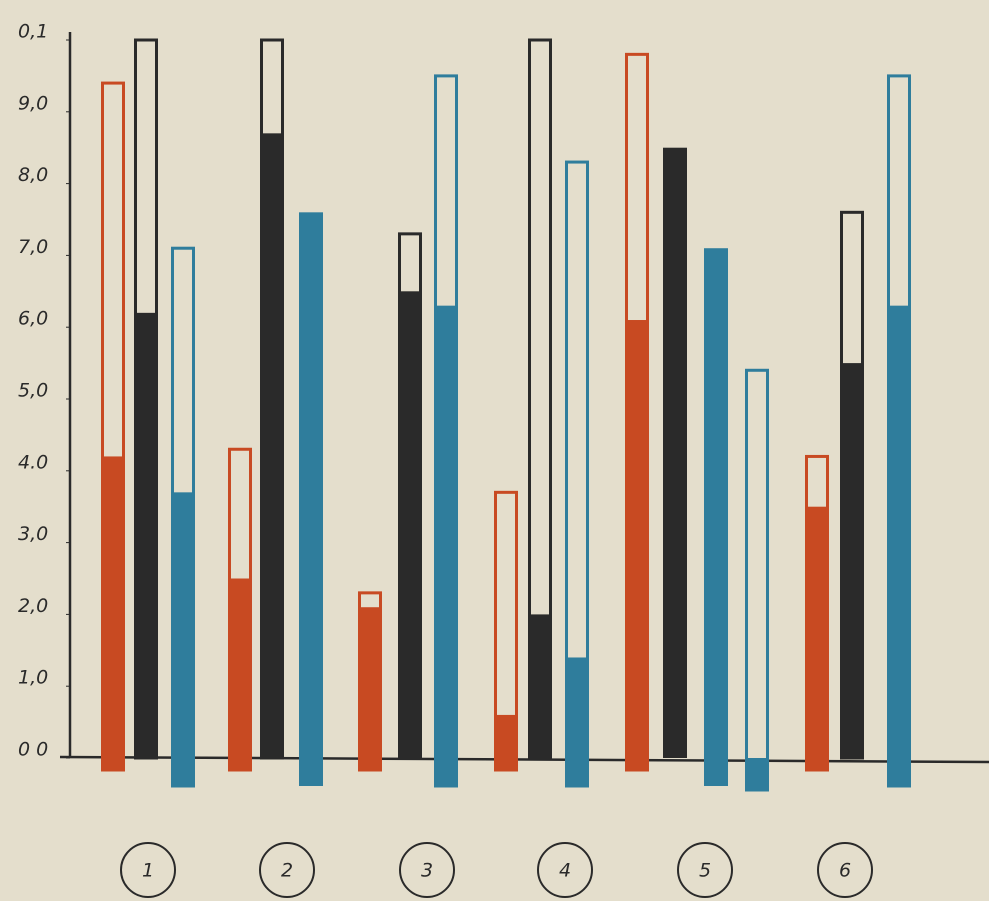 This screenshot has width=989, height=901. Describe the element at coordinates (33, 247) in the screenshot. I see `y-tick-label: 7,0` at that location.